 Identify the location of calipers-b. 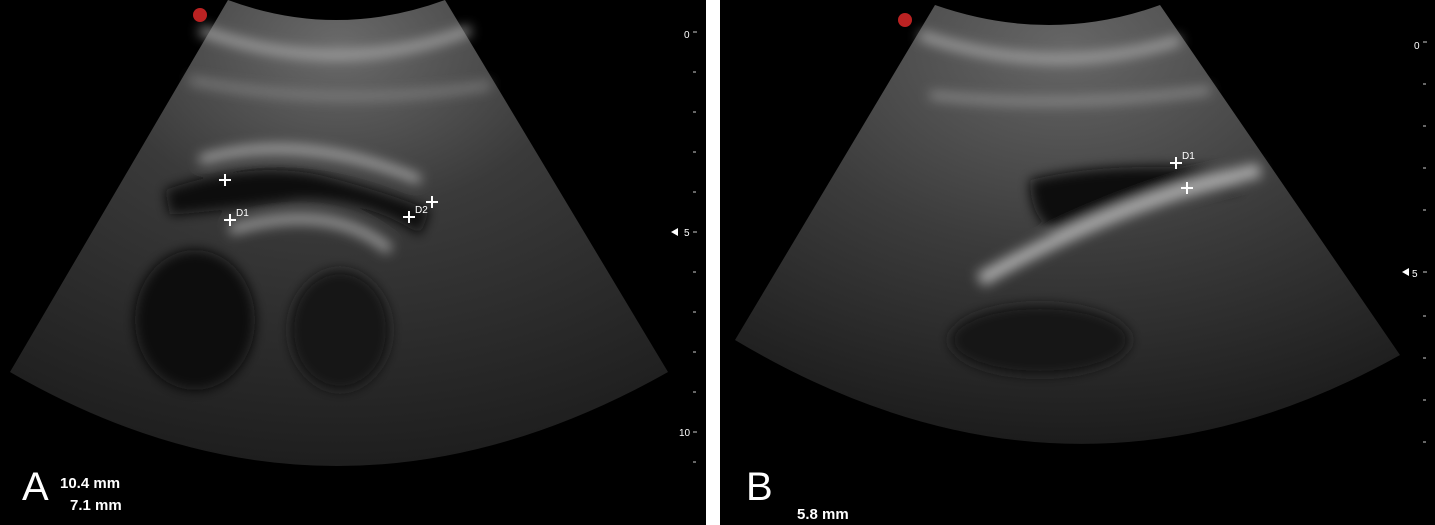
(1181, 175).